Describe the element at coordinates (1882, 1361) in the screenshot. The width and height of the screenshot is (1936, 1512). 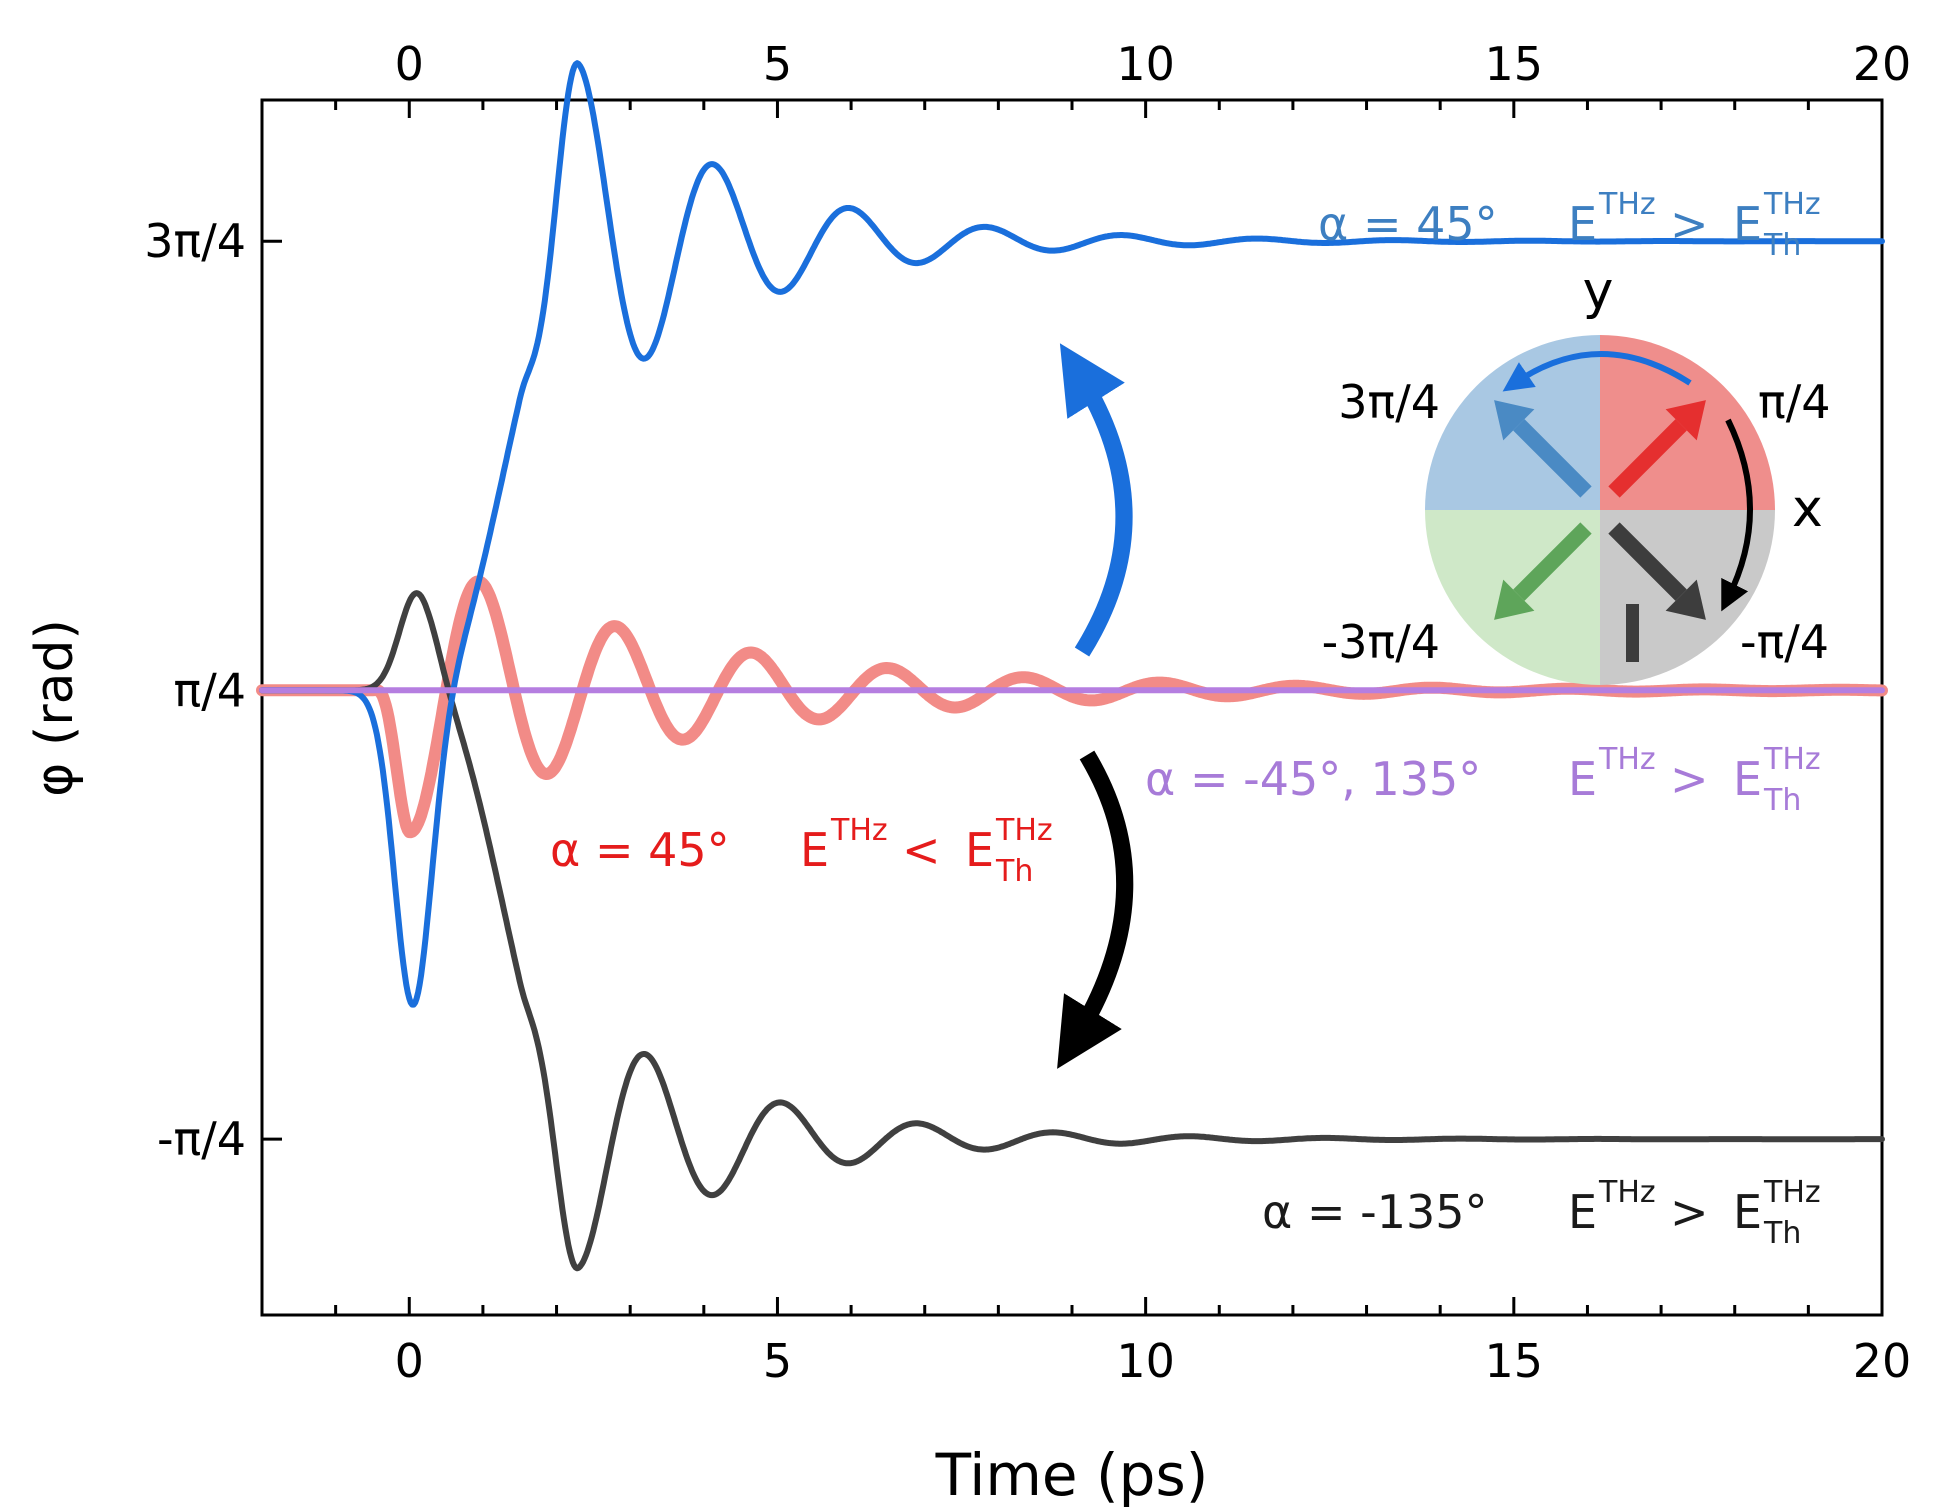
I see `x-tick-label-bottom: 20` at that location.